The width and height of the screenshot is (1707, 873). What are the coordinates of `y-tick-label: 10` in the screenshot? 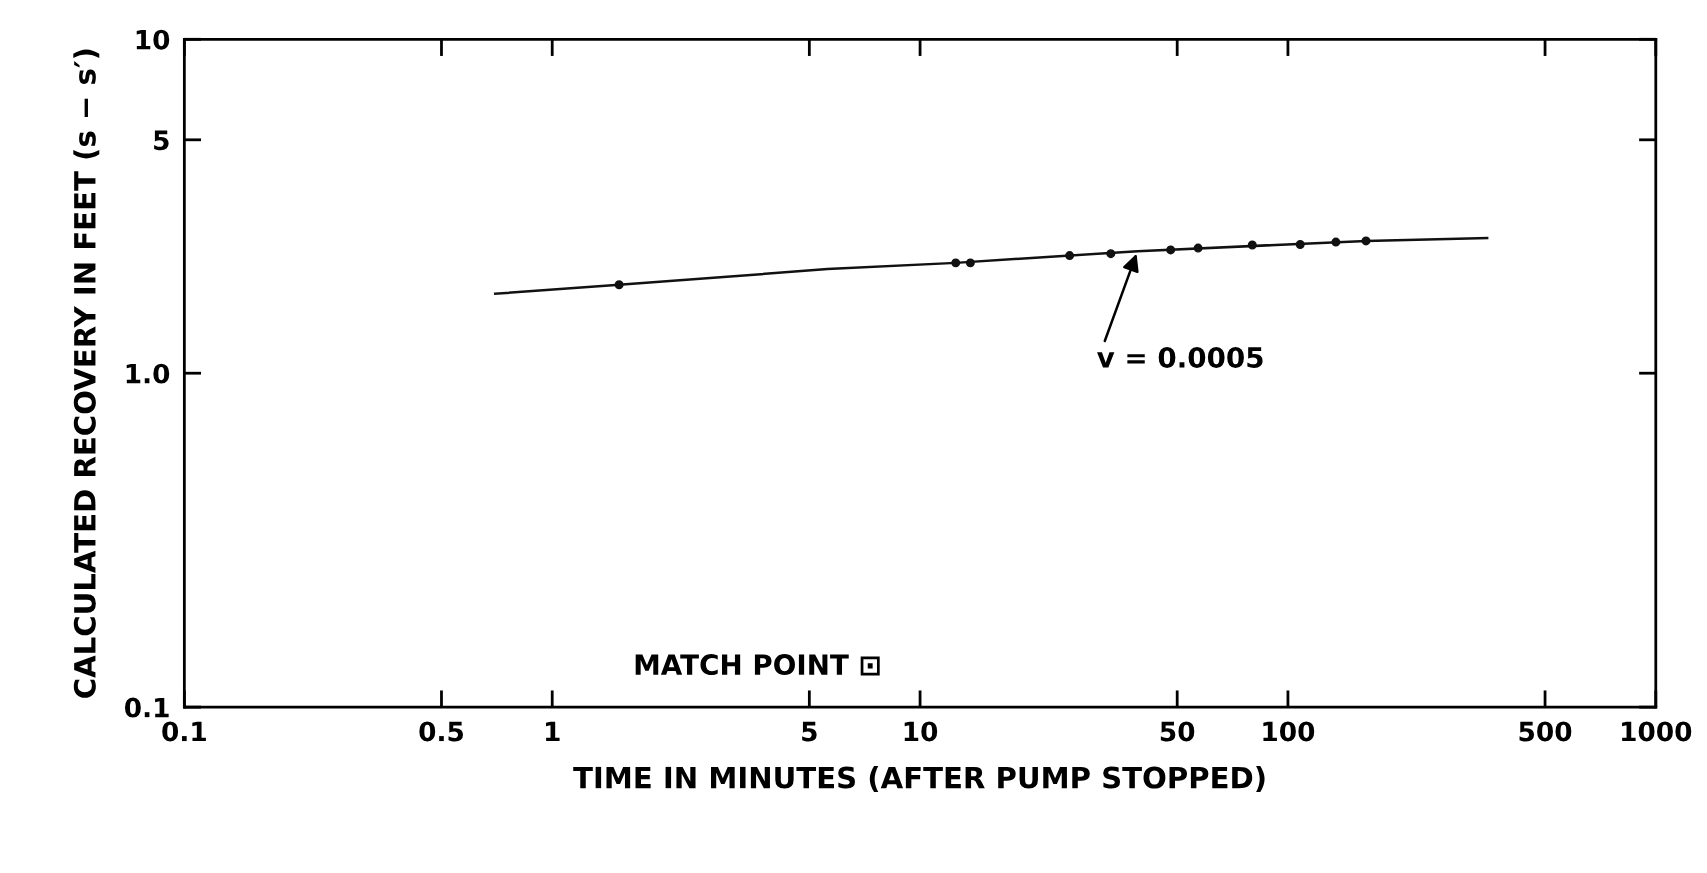 It's located at (153, 39).